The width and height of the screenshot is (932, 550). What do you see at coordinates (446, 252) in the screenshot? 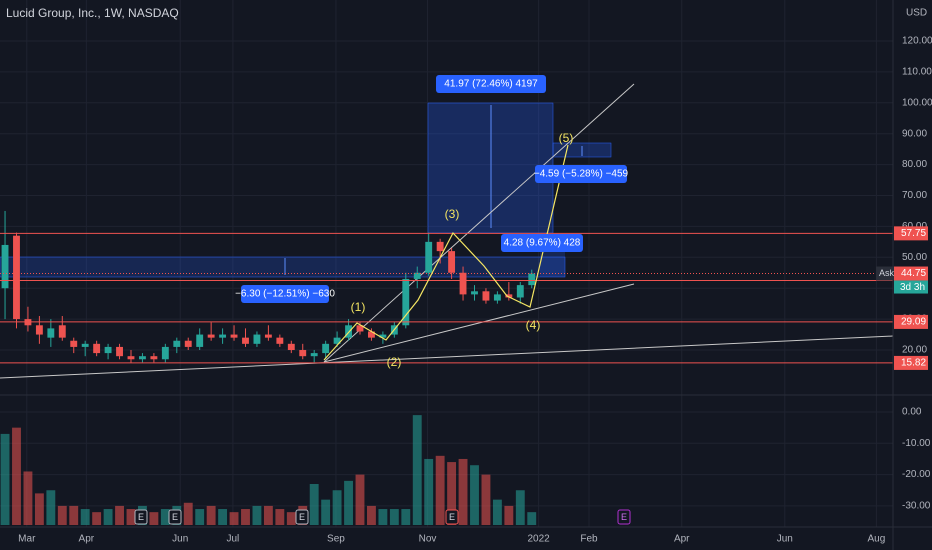
I see `wave-line` at bounding box center [446, 252].